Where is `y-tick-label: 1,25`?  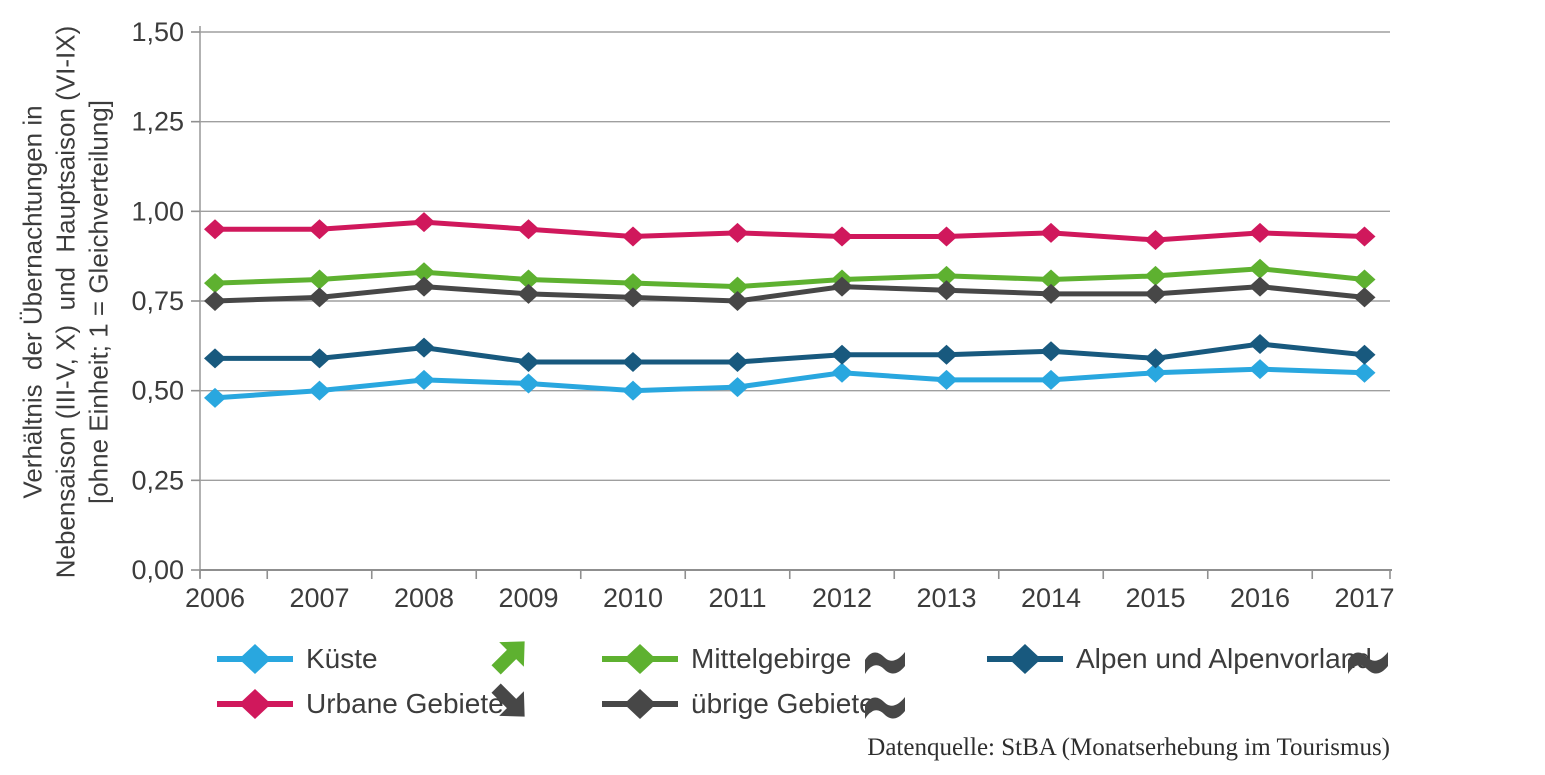
y-tick-label: 1,25 is located at coordinates (157, 122).